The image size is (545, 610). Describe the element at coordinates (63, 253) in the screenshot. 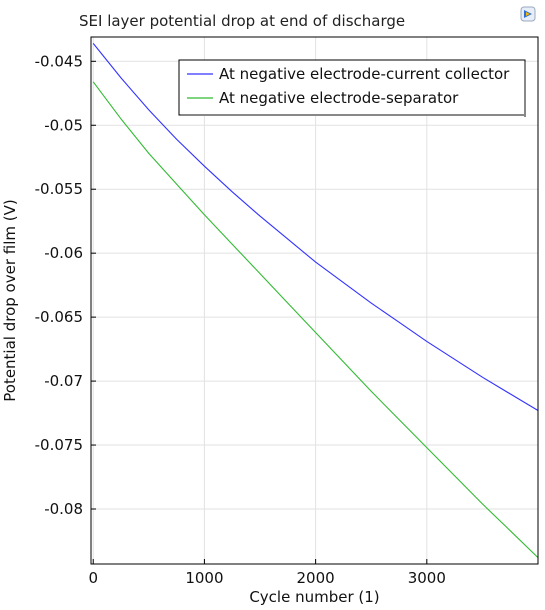

I see `y-tick-label: -0.06` at that location.